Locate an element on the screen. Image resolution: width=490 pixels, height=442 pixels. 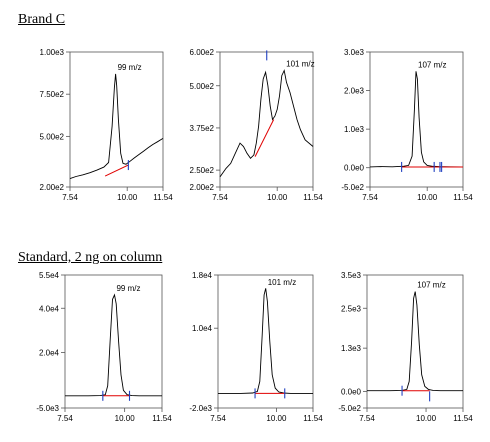
y-tick-label: 3.0e3 is located at coordinates (354, 52).